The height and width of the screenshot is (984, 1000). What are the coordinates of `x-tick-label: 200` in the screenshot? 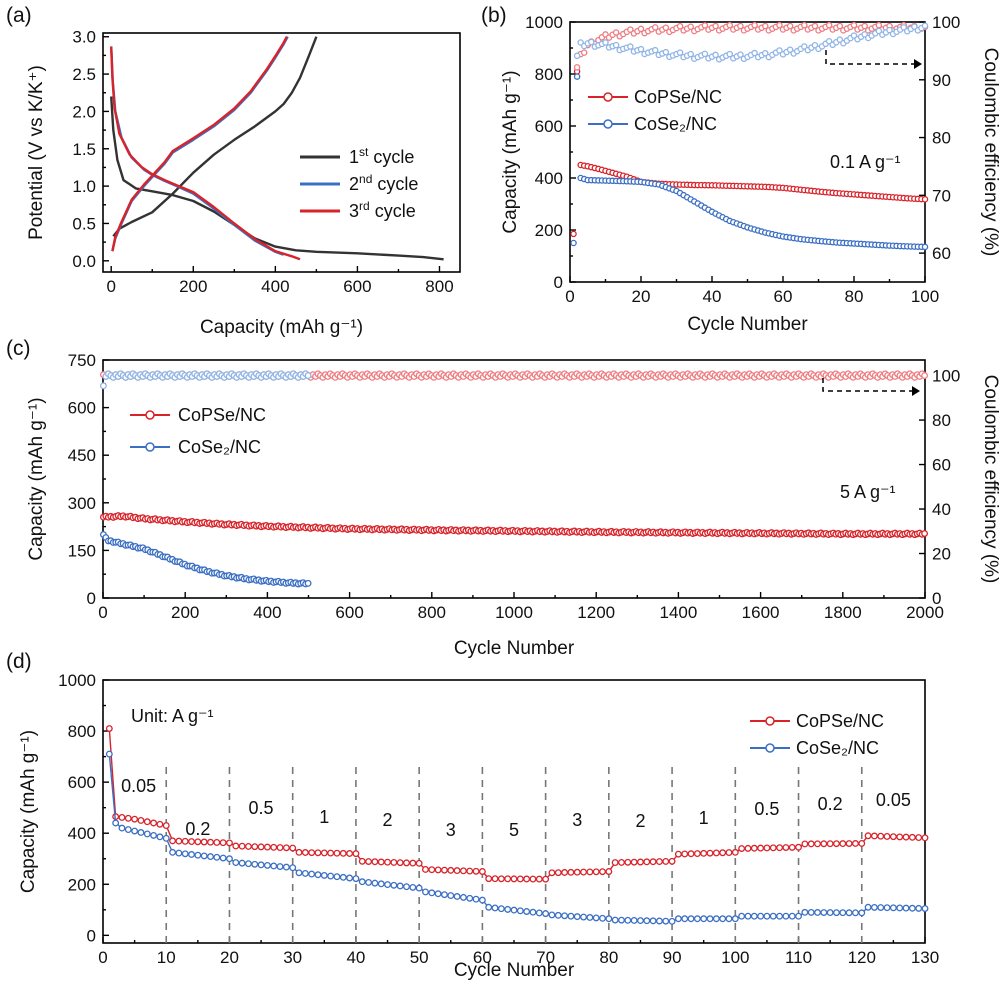 It's located at (185, 612).